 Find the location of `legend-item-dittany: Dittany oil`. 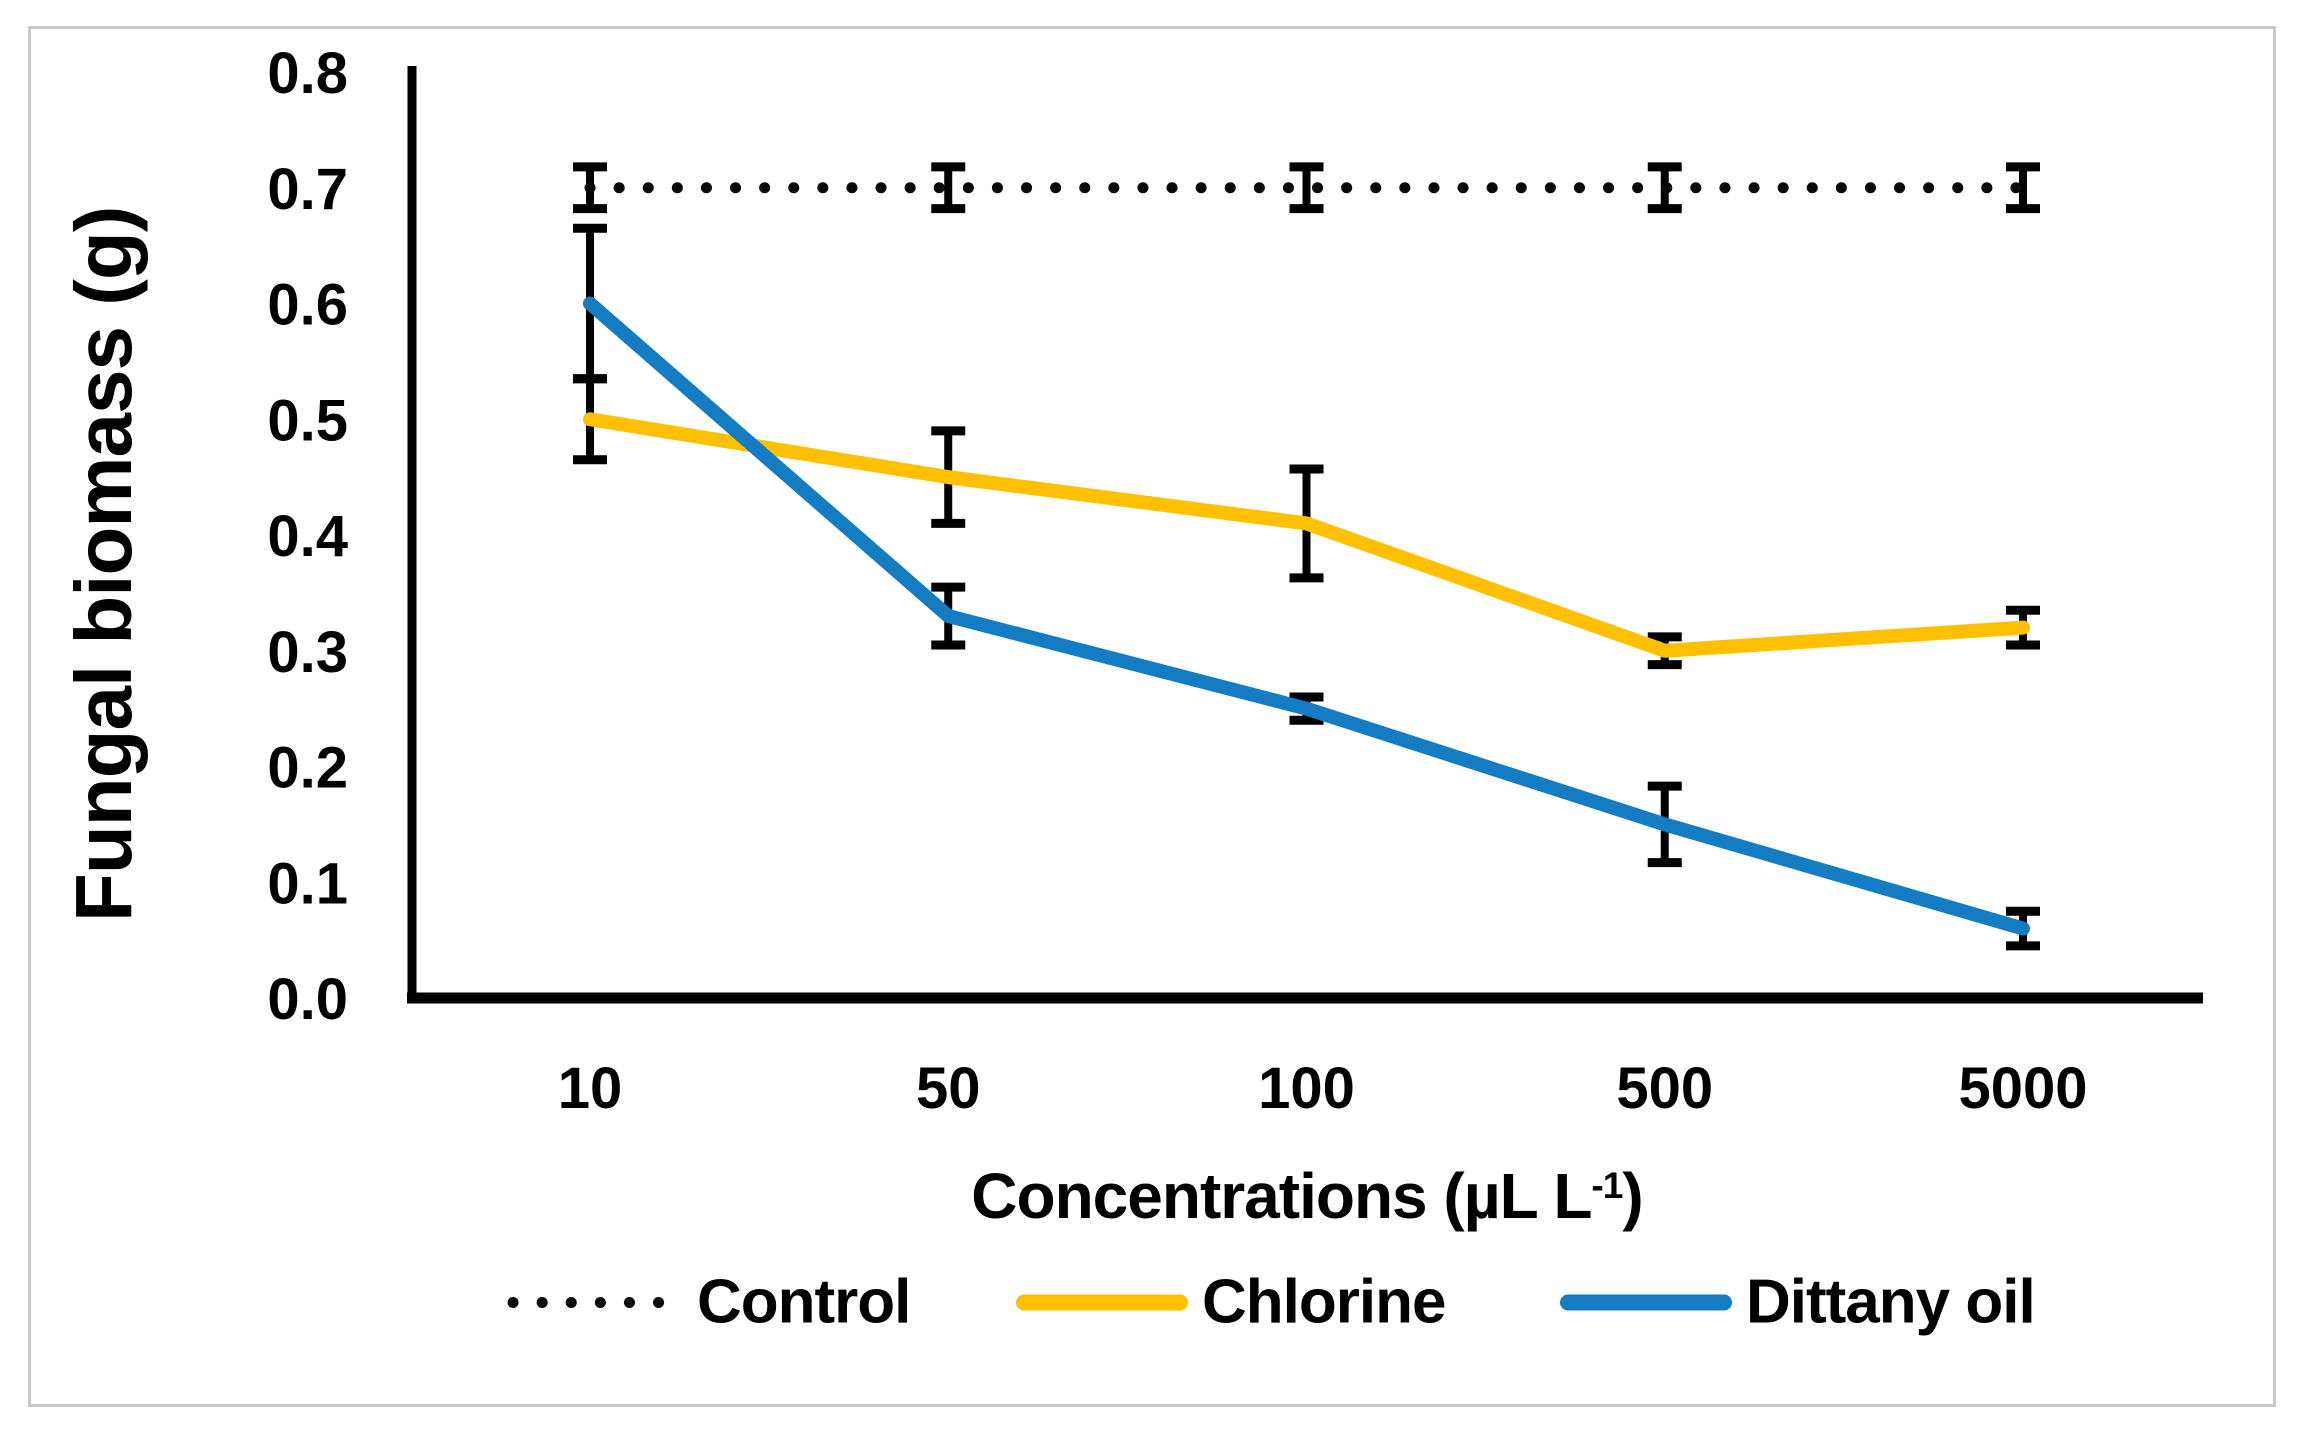

legend-item-dittany: Dittany oil is located at coordinates (1798, 1302).